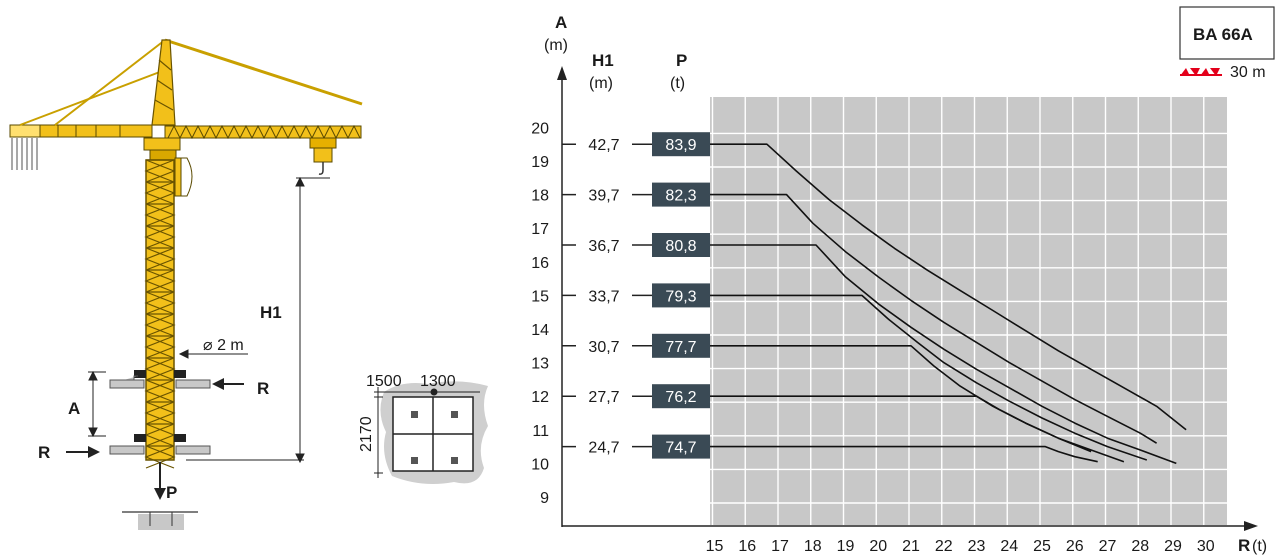  I want to click on p-value: 77,7, so click(680, 347).